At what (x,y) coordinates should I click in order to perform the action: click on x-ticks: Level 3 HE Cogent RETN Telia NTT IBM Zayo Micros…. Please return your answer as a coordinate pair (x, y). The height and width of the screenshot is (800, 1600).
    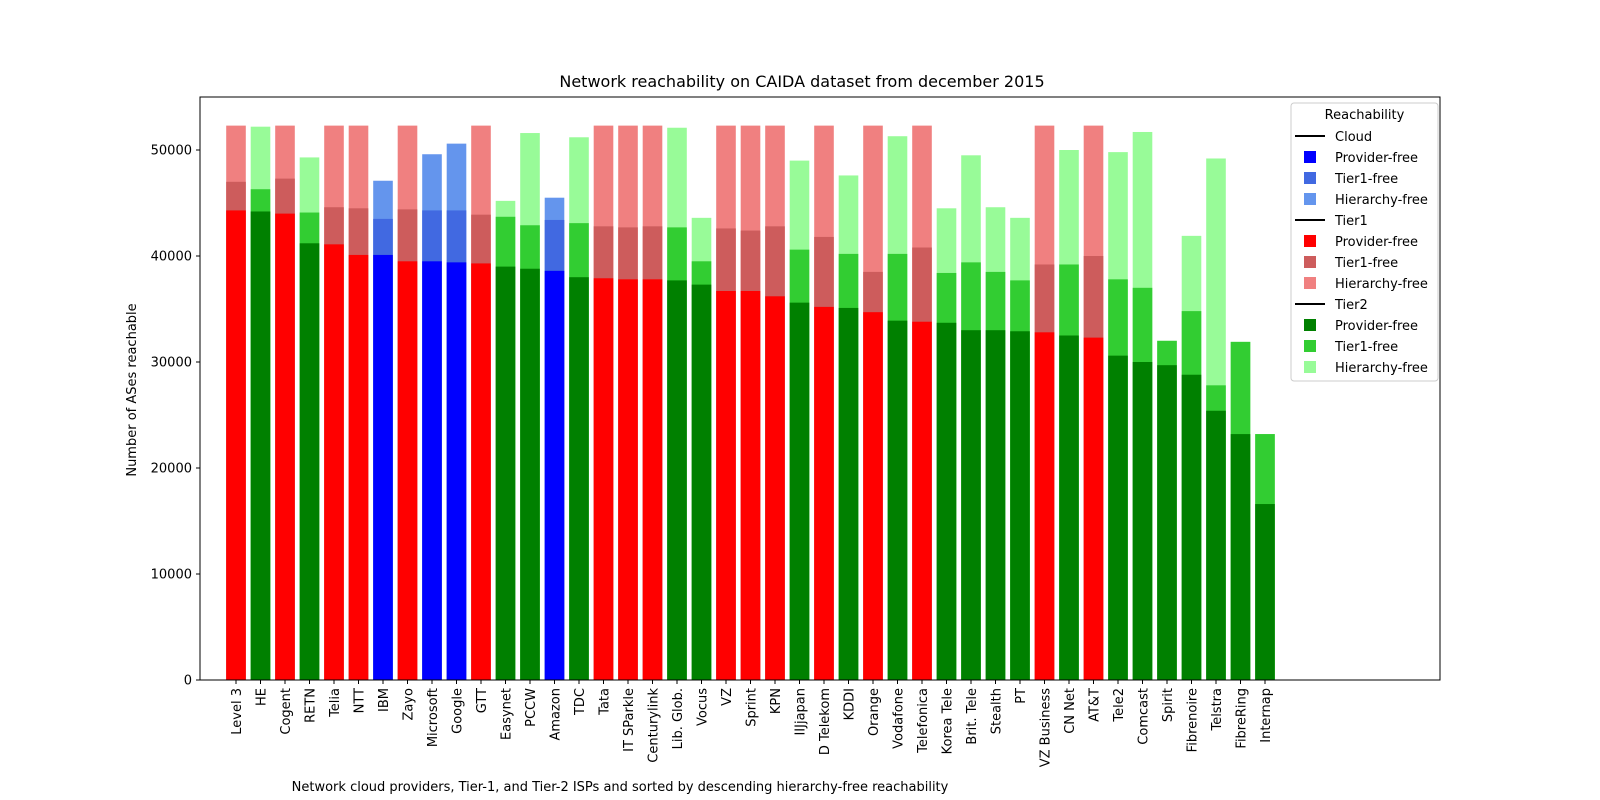
    Looking at the image, I should click on (752, 723).